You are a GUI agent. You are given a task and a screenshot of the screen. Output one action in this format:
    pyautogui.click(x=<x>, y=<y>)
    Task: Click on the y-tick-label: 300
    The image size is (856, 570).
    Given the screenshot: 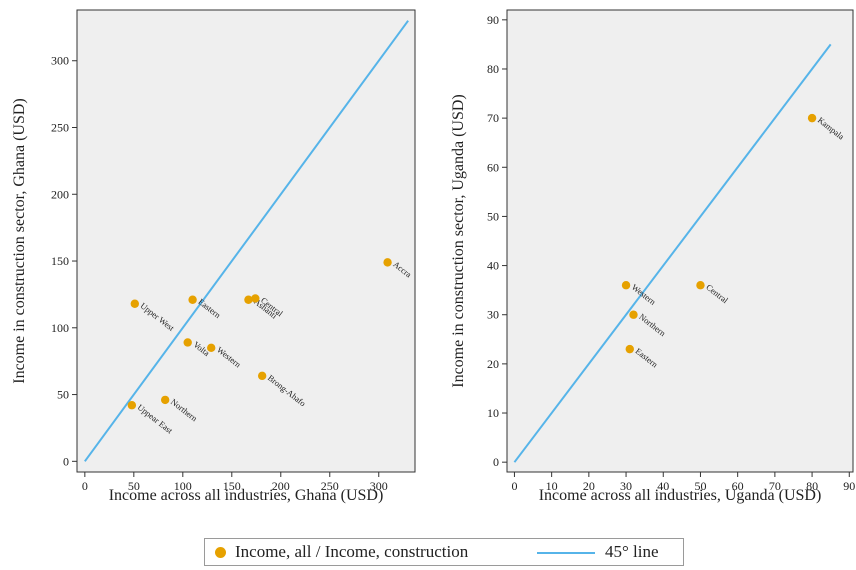 What is the action you would take?
    pyautogui.click(x=60, y=61)
    